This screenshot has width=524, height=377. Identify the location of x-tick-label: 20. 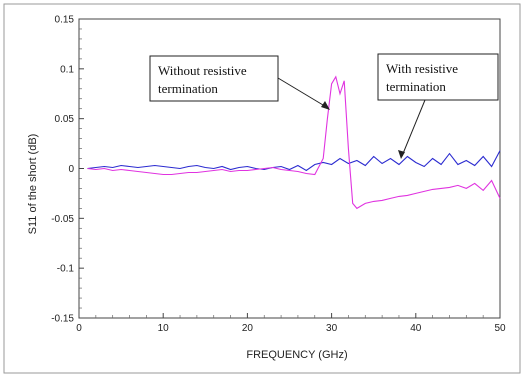
(248, 328).